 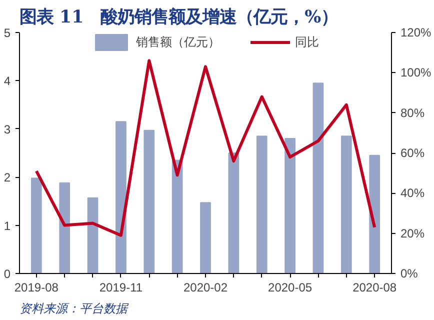 I want to click on y-tick-label: 5, so click(x=7, y=33).